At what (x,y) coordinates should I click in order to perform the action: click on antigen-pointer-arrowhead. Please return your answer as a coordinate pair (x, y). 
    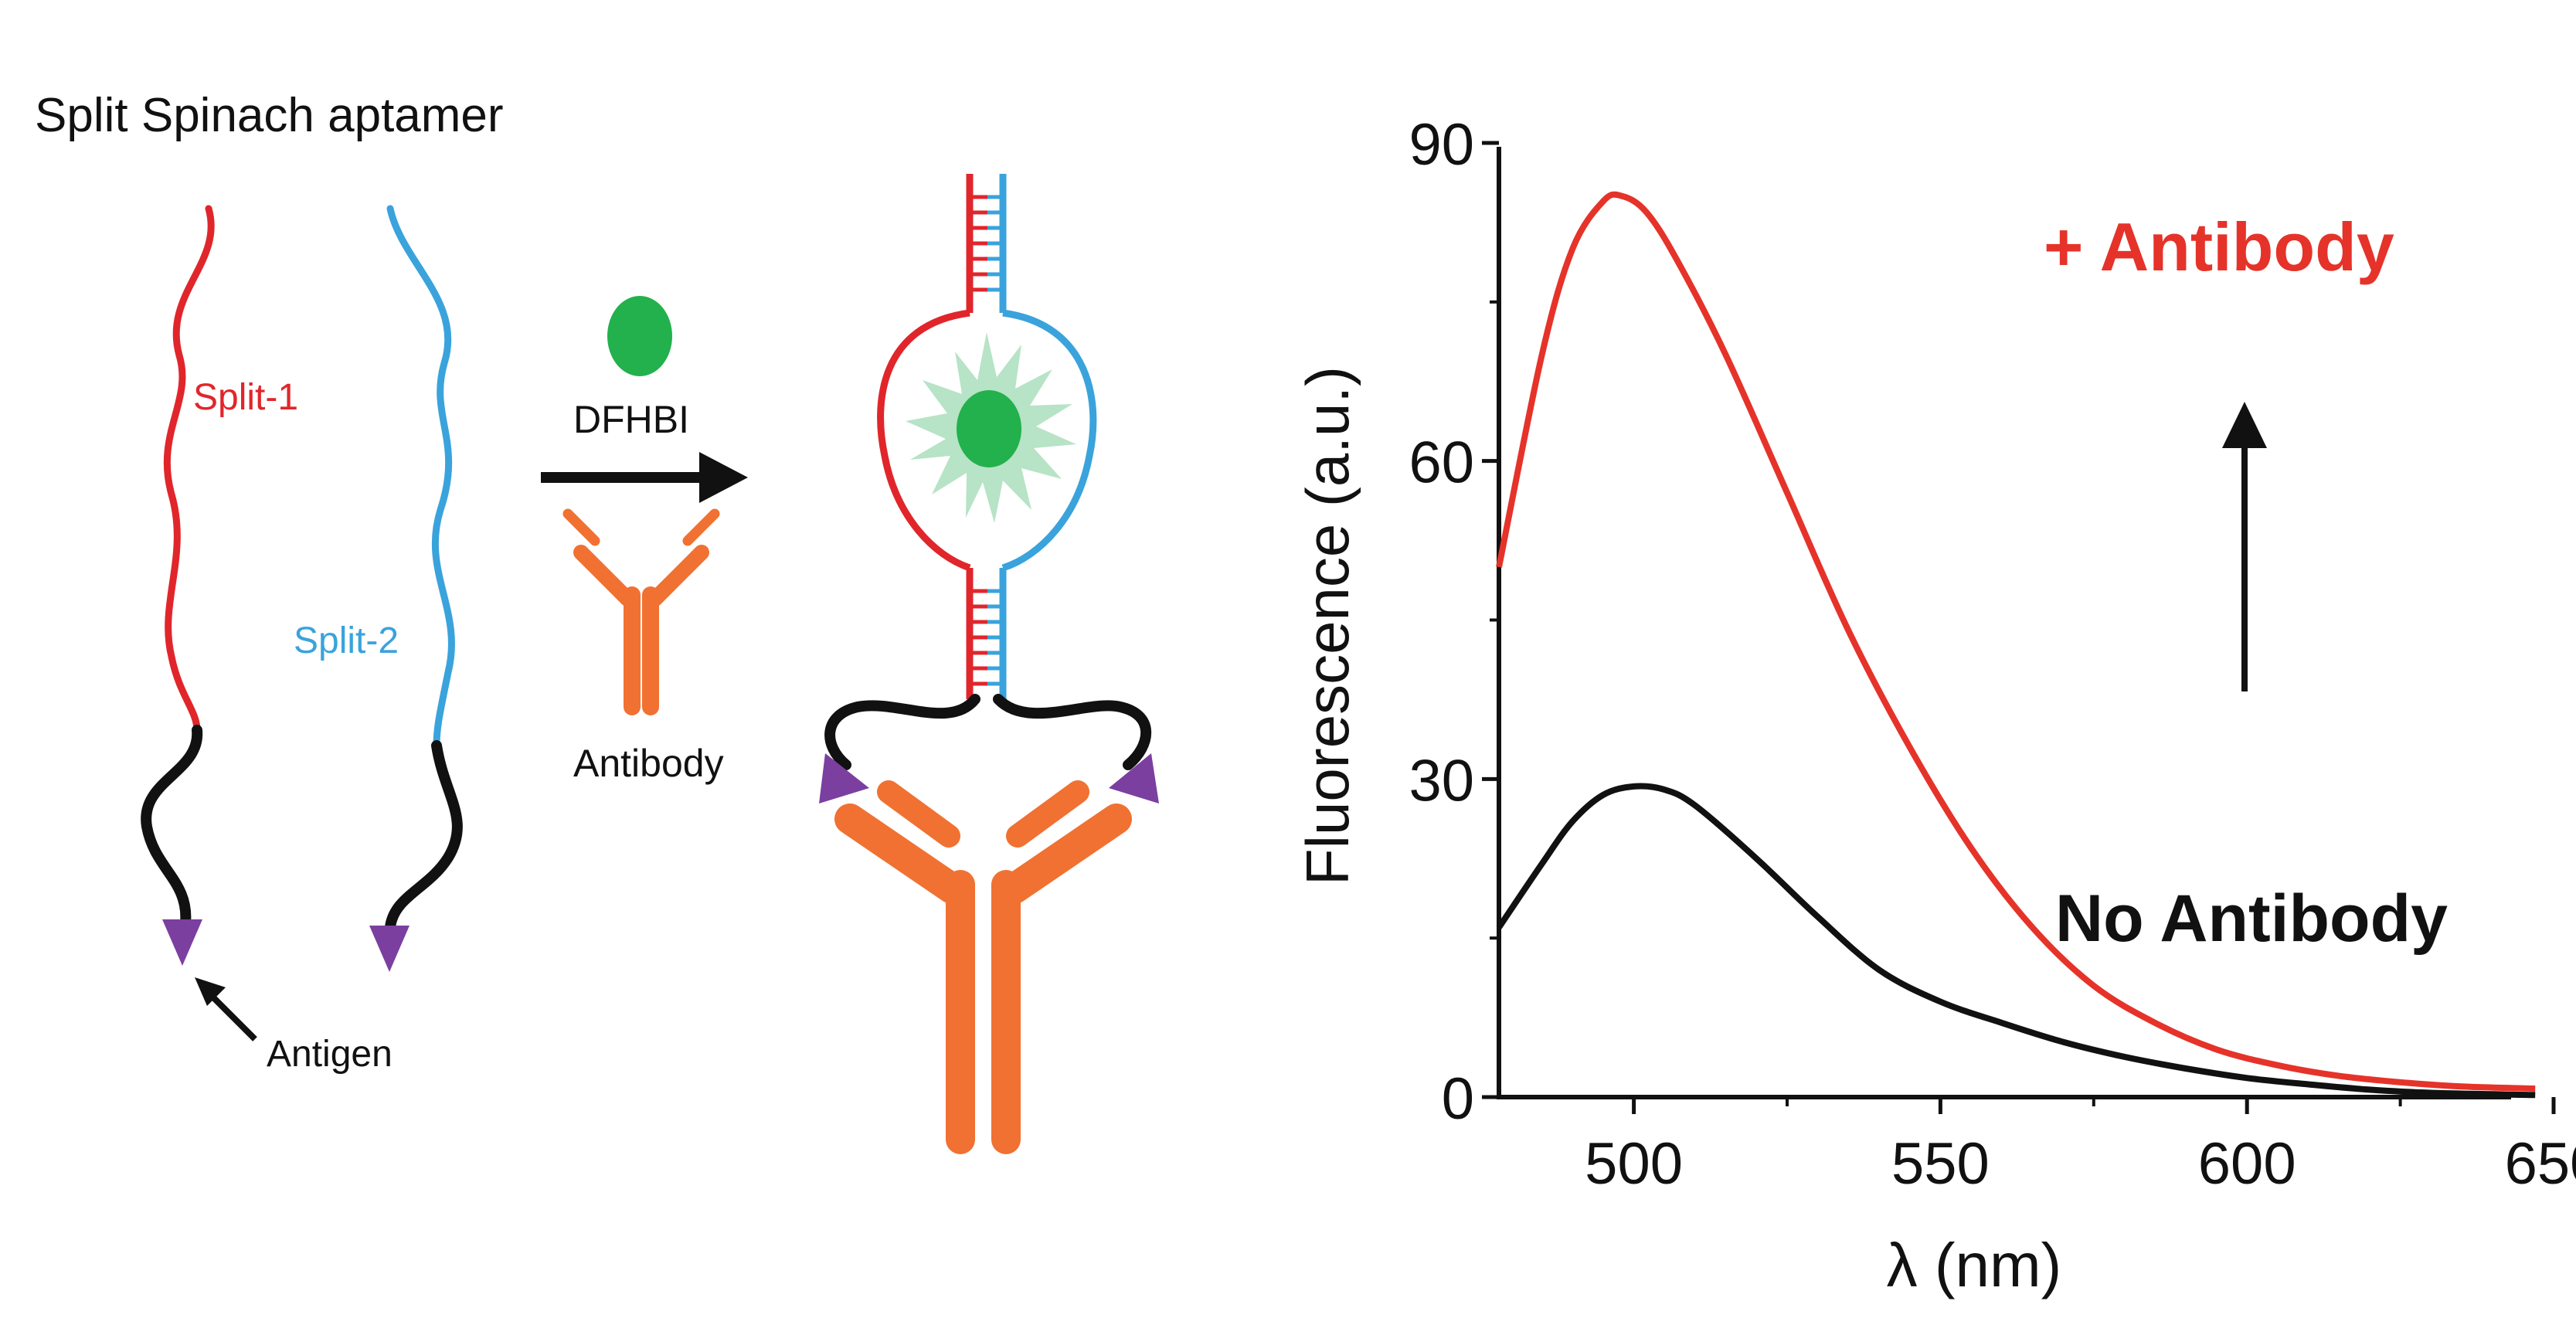
    Looking at the image, I should click on (210, 991).